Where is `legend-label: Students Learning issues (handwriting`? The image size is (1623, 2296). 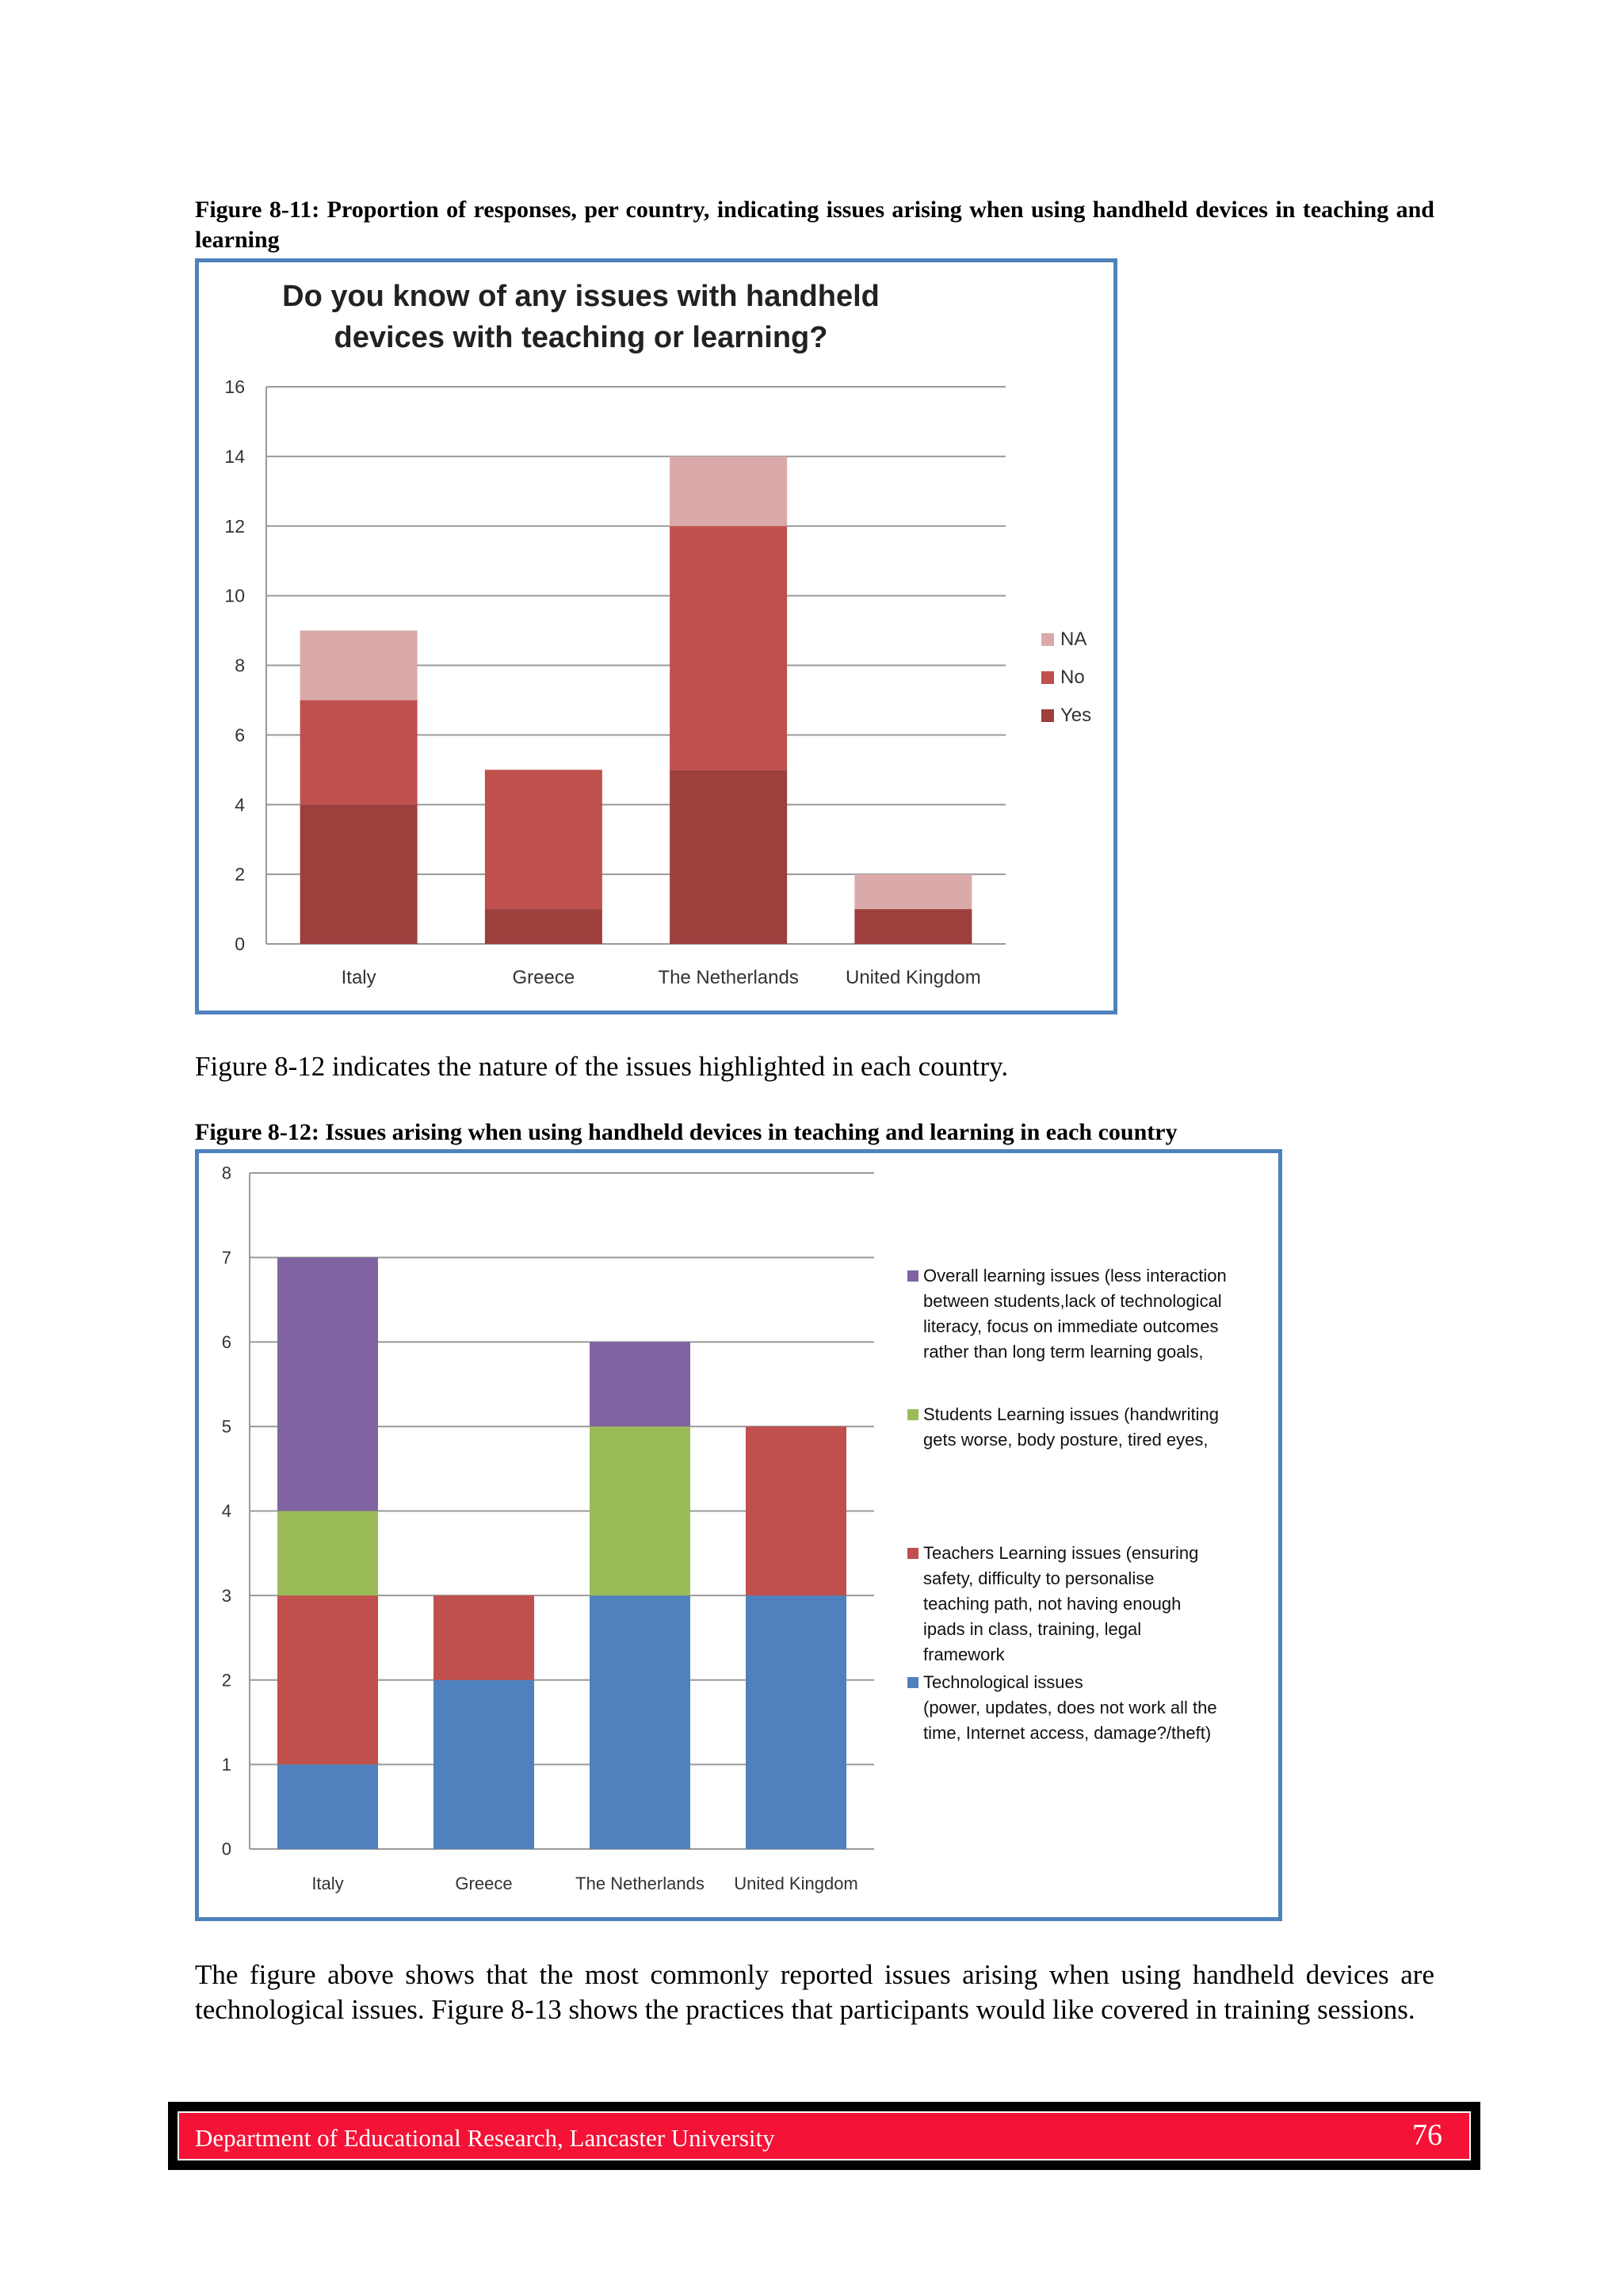
legend-label: Students Learning issues (handwriting is located at coordinates (1071, 1414).